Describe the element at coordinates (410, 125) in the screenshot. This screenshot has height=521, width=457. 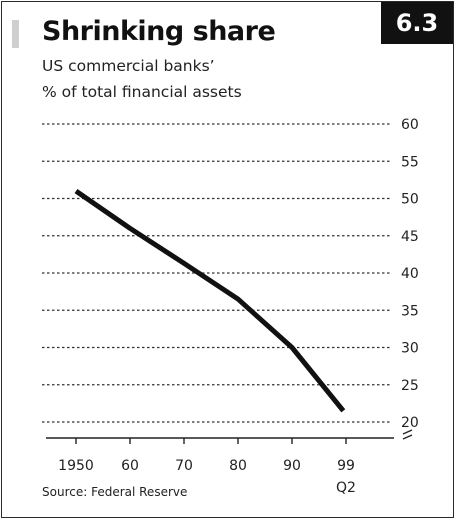
I see `y-tick-label-60: 60` at that location.